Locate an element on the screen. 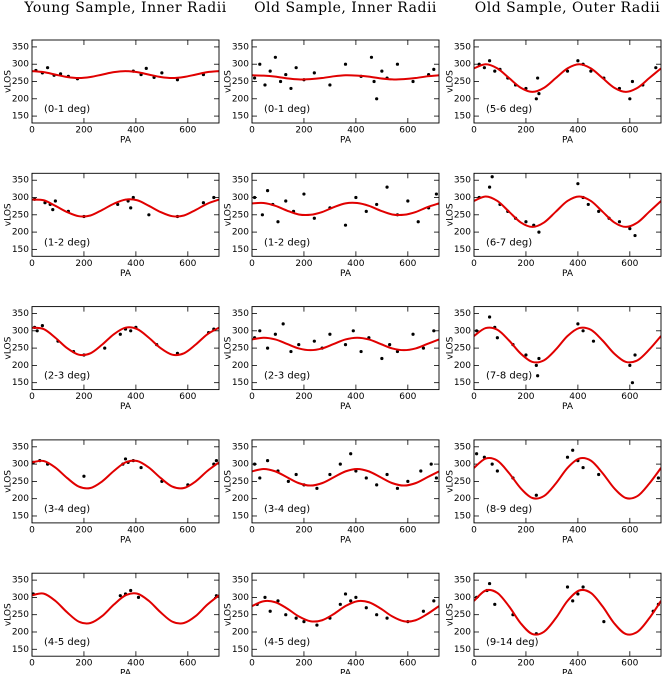  panel-annotation: (2-3 deg) is located at coordinates (287, 376).